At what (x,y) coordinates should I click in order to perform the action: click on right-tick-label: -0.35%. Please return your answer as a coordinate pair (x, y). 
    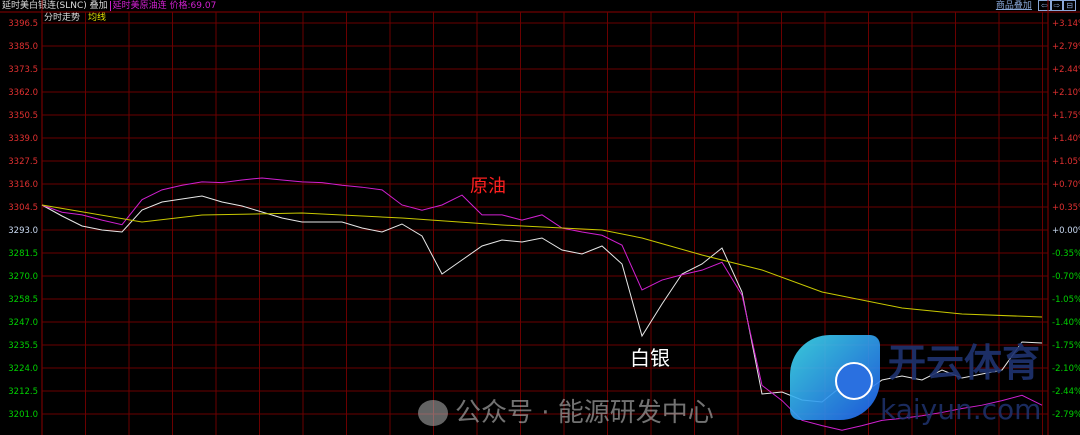
    Looking at the image, I should click on (1066, 254).